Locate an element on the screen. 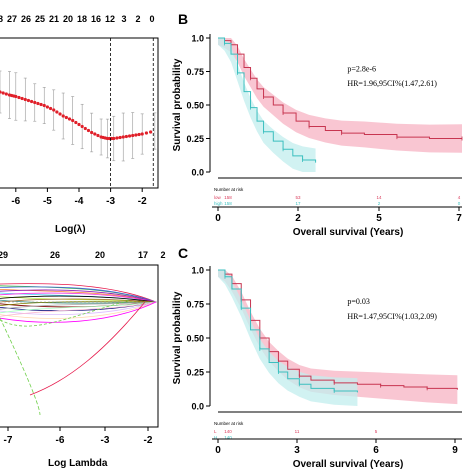 The width and height of the screenshot is (474, 474). risk-count: 2 is located at coordinates (379, 203).